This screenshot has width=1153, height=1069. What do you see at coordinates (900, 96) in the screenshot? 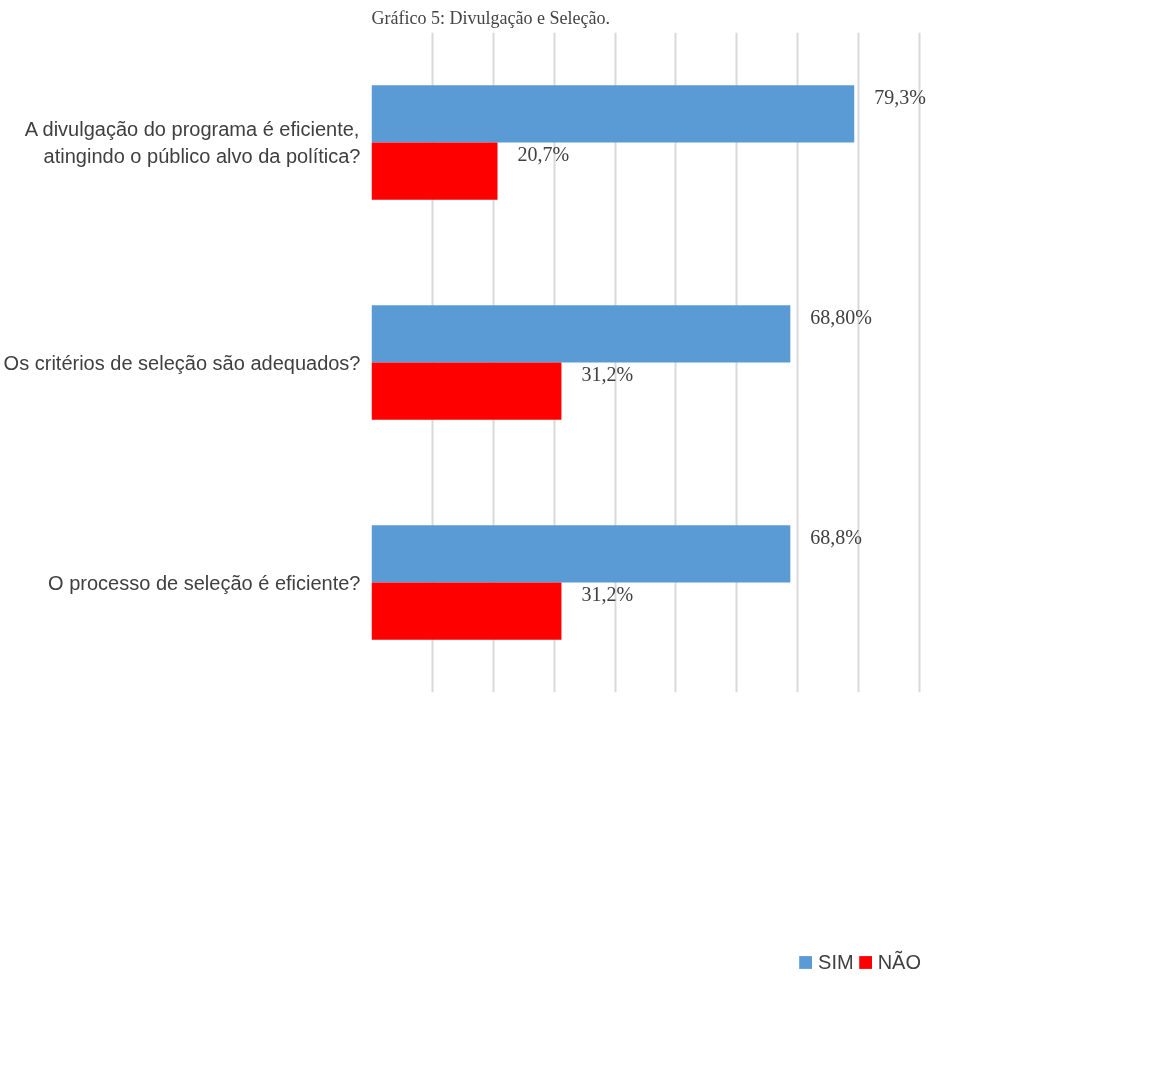
I see `data-label: 79,3%` at bounding box center [900, 96].